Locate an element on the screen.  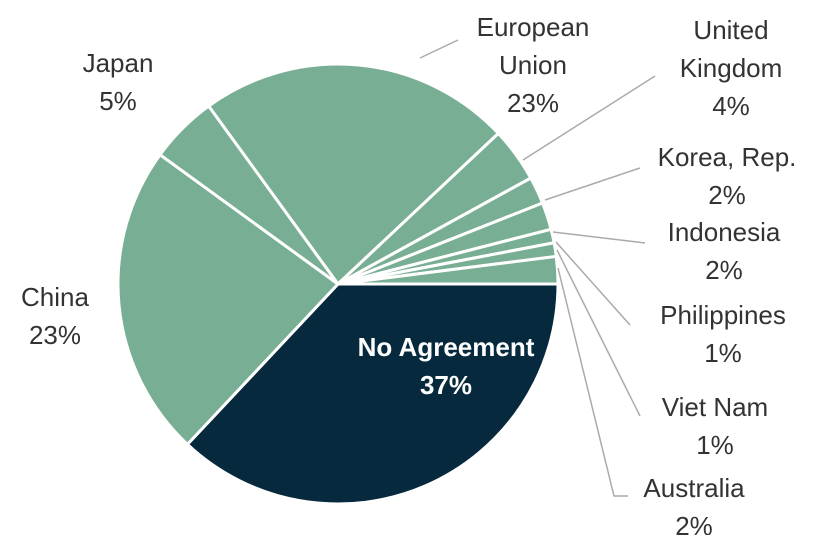
value-label: 4% is located at coordinates (731, 106).